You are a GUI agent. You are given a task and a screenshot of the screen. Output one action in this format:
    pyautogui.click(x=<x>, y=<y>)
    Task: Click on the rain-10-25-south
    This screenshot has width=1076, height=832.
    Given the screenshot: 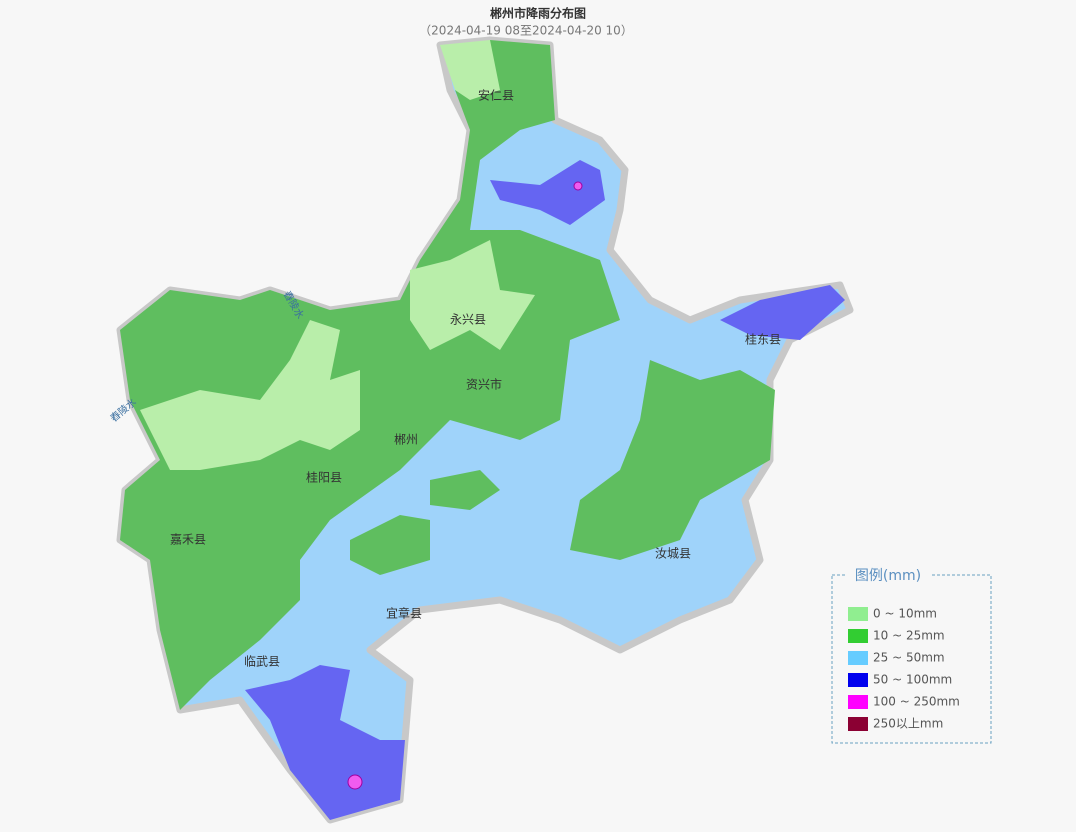 What is the action you would take?
    pyautogui.click(x=390, y=545)
    